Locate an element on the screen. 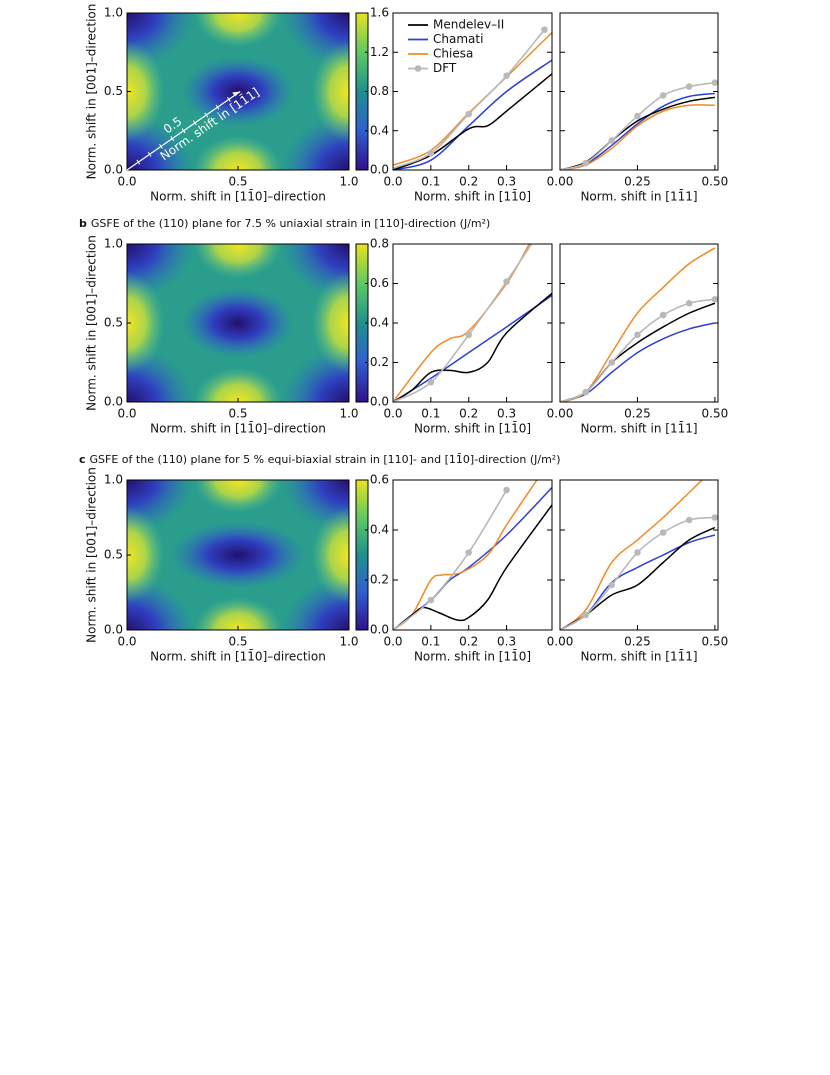 The image size is (830, 1075). y-tick-label: 1.6 is located at coordinates (379, 13).